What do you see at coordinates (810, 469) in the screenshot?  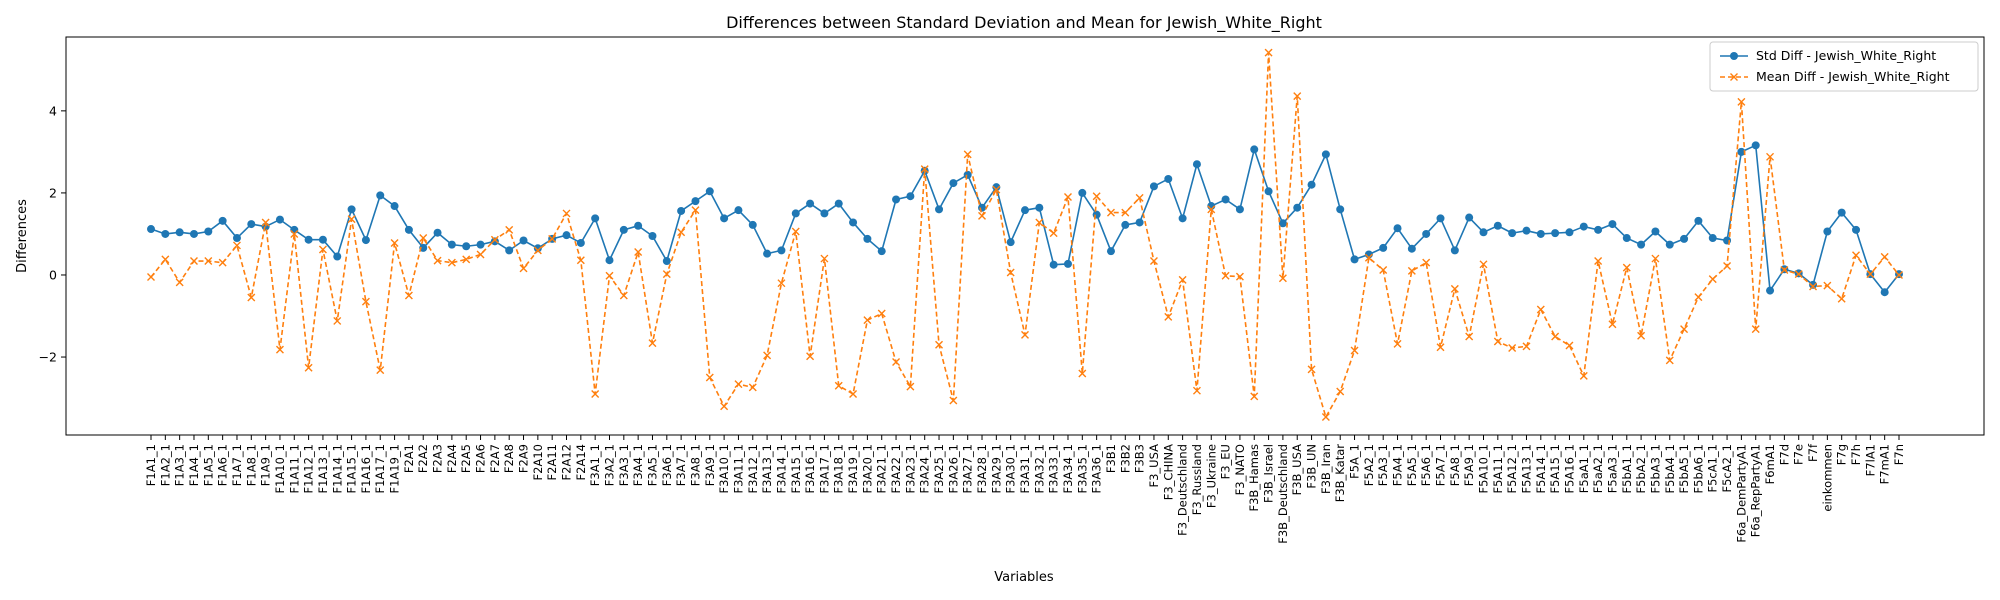 I see `x-tick-label: F3A16_1` at bounding box center [810, 469].